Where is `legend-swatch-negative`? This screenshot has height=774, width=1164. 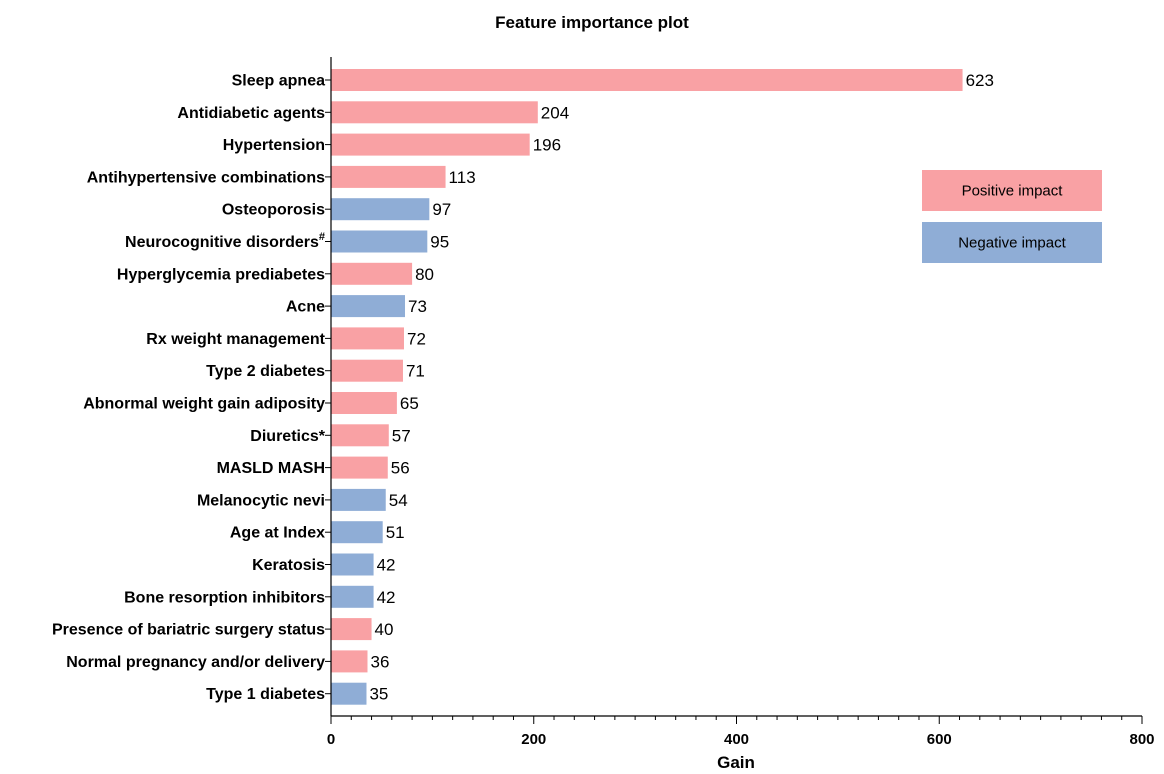 legend-swatch-negative is located at coordinates (1012, 242).